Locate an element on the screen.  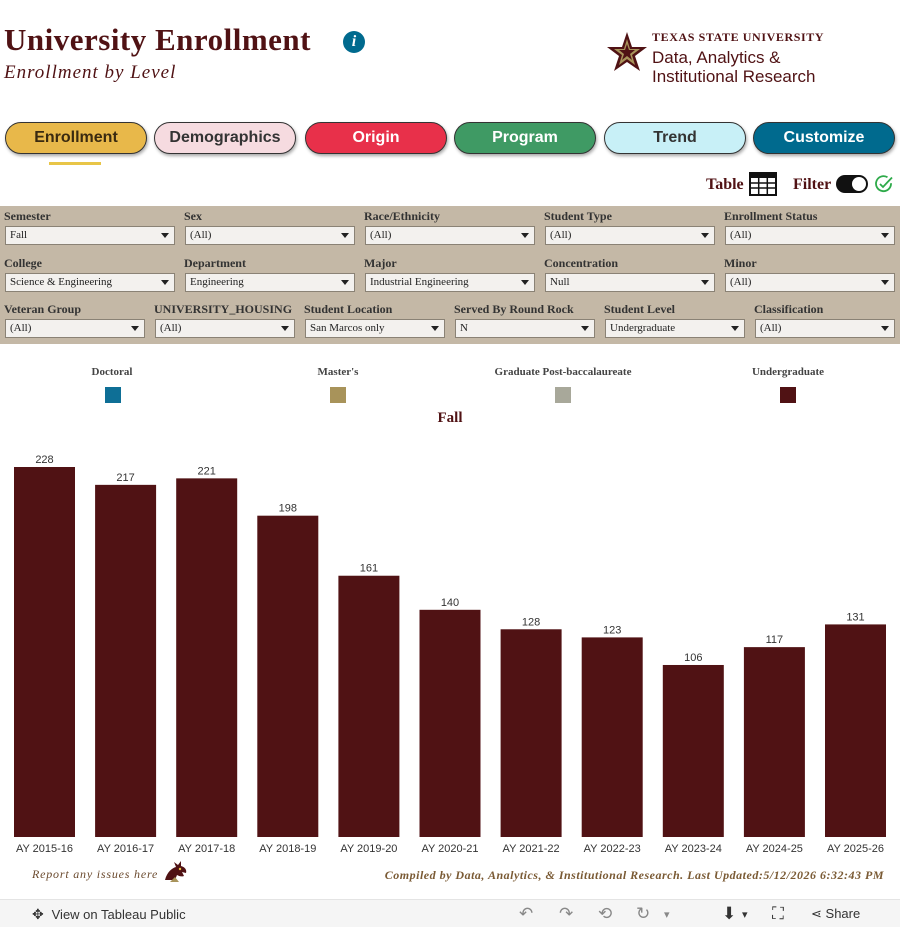
legend-swatch-undergraduate is located at coordinates (788, 395).